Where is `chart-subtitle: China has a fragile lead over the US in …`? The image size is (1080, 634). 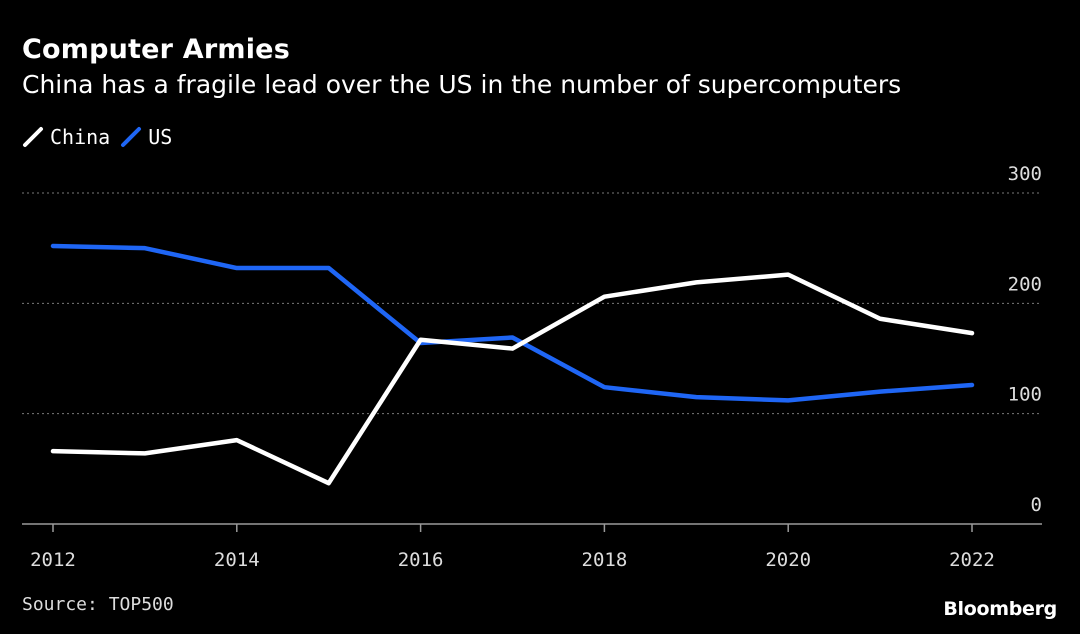
chart-subtitle: China has a fragile lead over the US in … is located at coordinates (462, 84).